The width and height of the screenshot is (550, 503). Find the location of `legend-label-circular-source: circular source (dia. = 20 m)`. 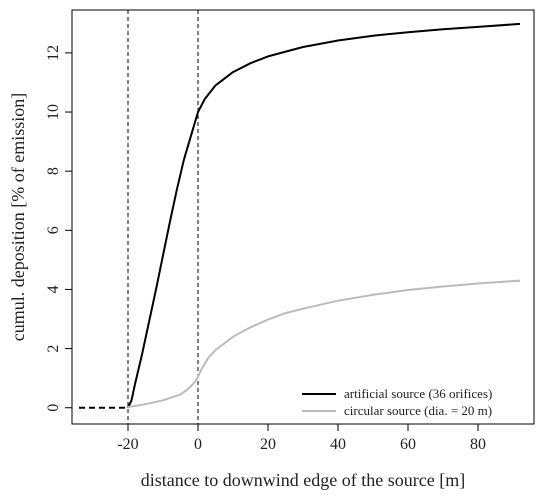

legend-label-circular-source: circular source (dia. = 20 m) is located at coordinates (418, 410).